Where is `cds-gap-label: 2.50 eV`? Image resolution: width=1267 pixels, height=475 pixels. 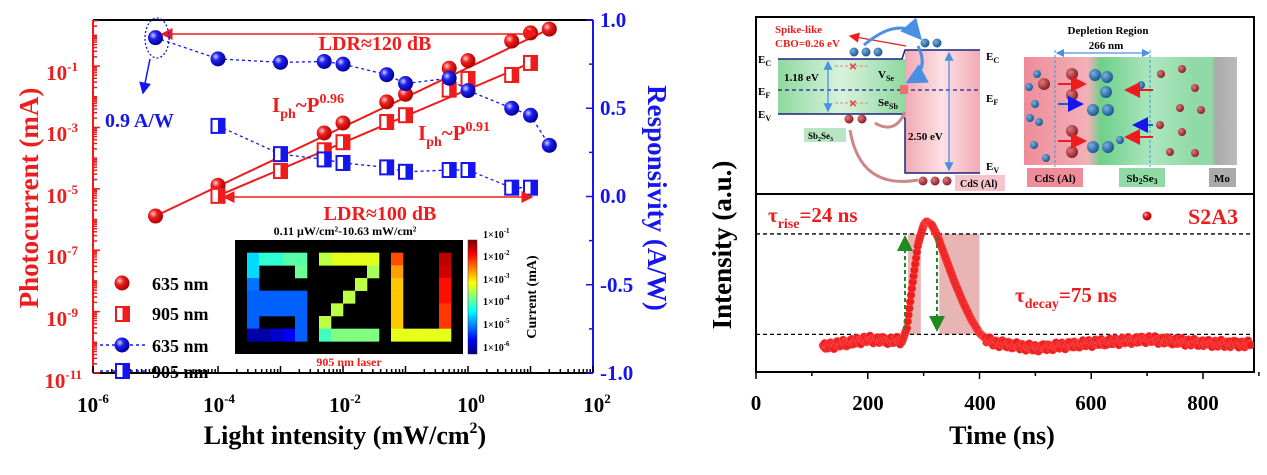
cds-gap-label: 2.50 eV is located at coordinates (925, 137).